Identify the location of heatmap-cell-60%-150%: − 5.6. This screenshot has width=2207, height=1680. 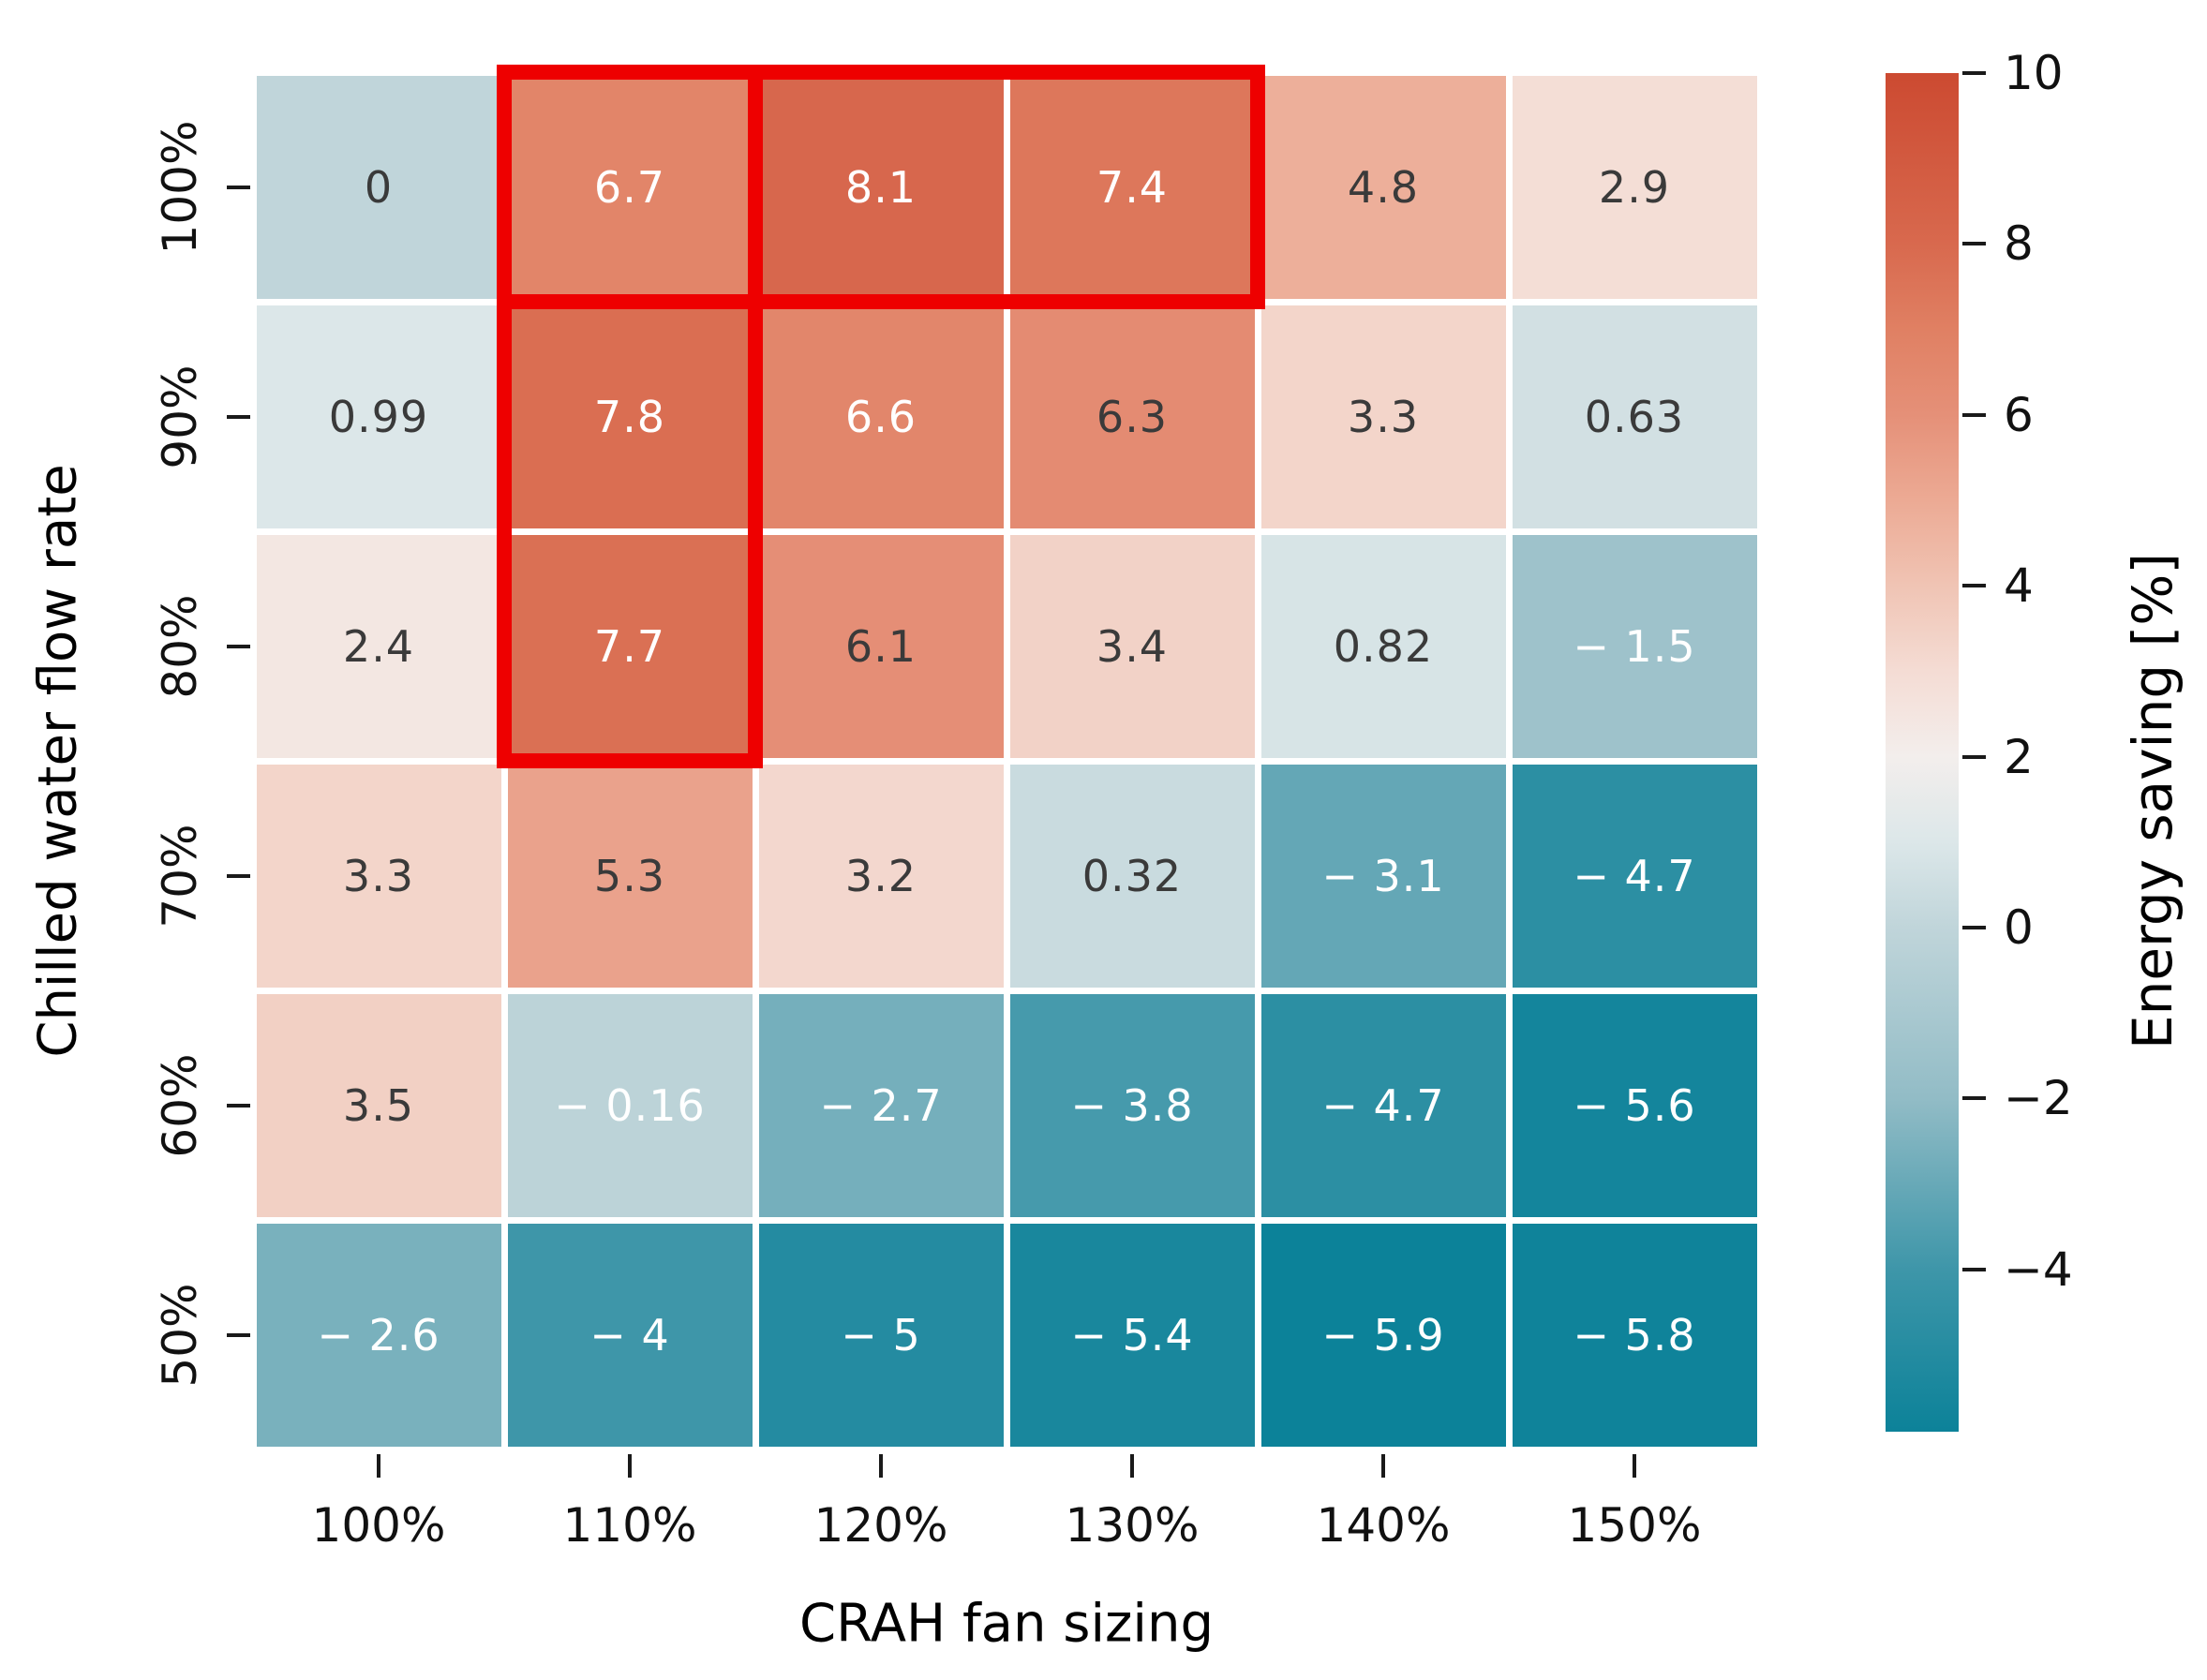
(1635, 1106).